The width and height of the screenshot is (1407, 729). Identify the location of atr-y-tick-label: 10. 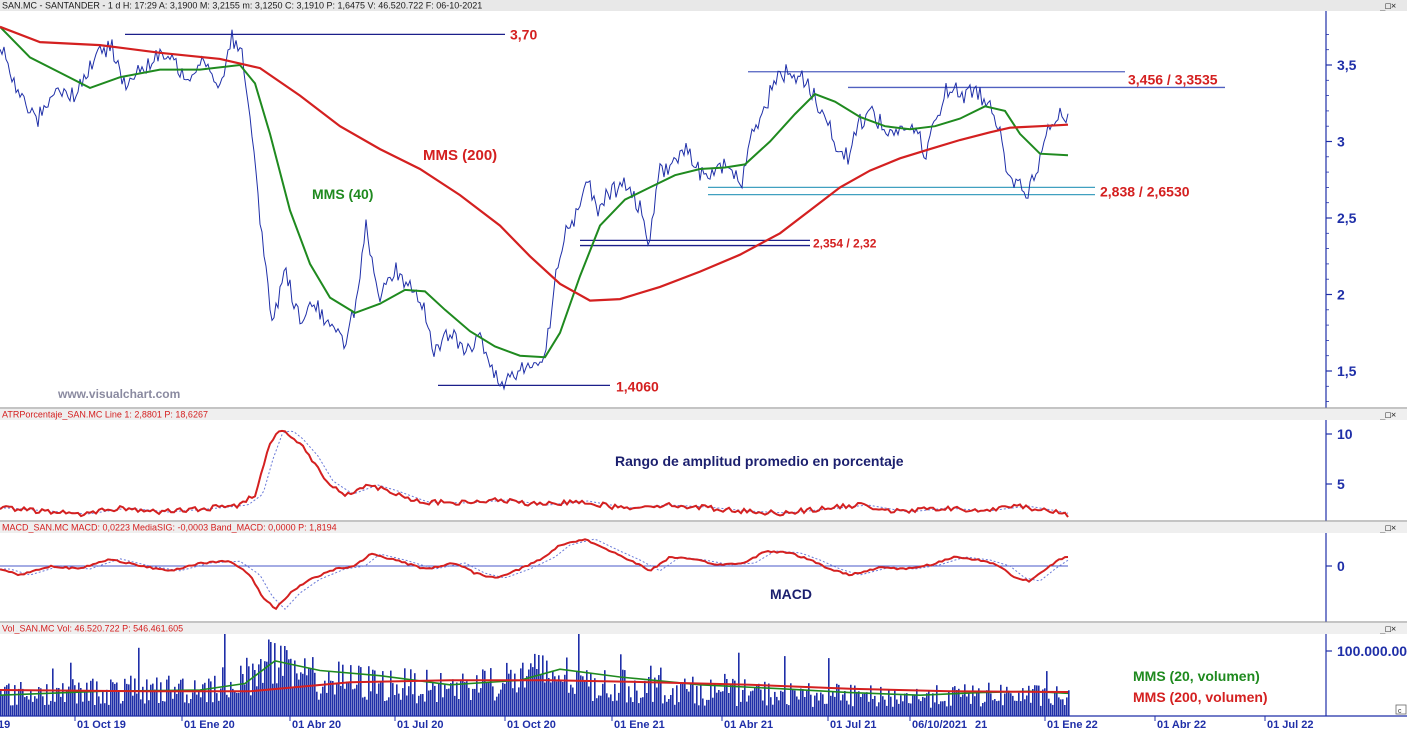
(1345, 434).